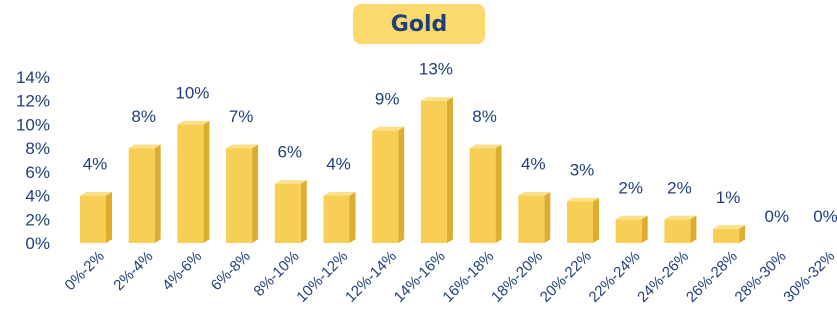 The width and height of the screenshot is (837, 333). What do you see at coordinates (37, 172) in the screenshot?
I see `y-tick-label: 6%` at bounding box center [37, 172].